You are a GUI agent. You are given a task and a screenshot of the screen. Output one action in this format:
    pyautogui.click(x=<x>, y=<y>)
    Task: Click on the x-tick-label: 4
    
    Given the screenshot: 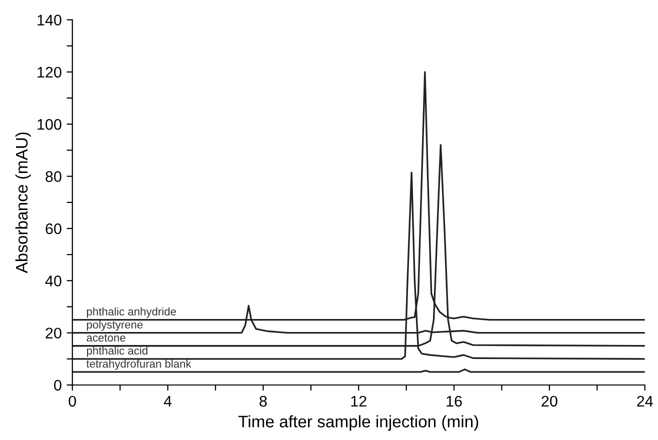 What is the action you would take?
    pyautogui.click(x=168, y=401)
    